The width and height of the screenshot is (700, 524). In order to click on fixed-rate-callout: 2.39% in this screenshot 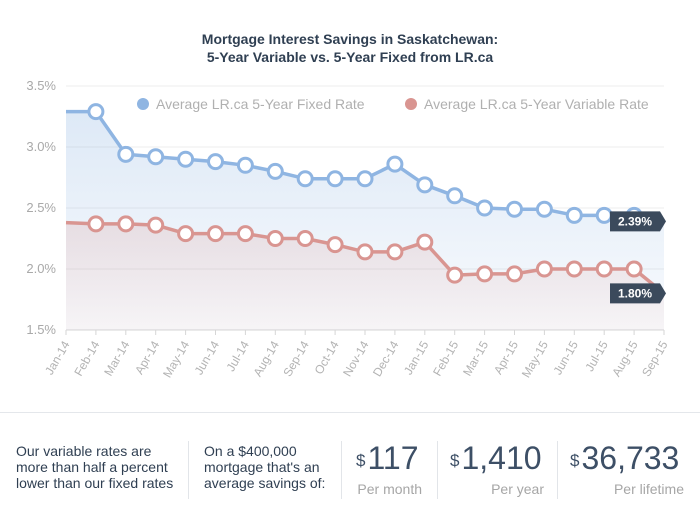, I will do `click(638, 221)`.